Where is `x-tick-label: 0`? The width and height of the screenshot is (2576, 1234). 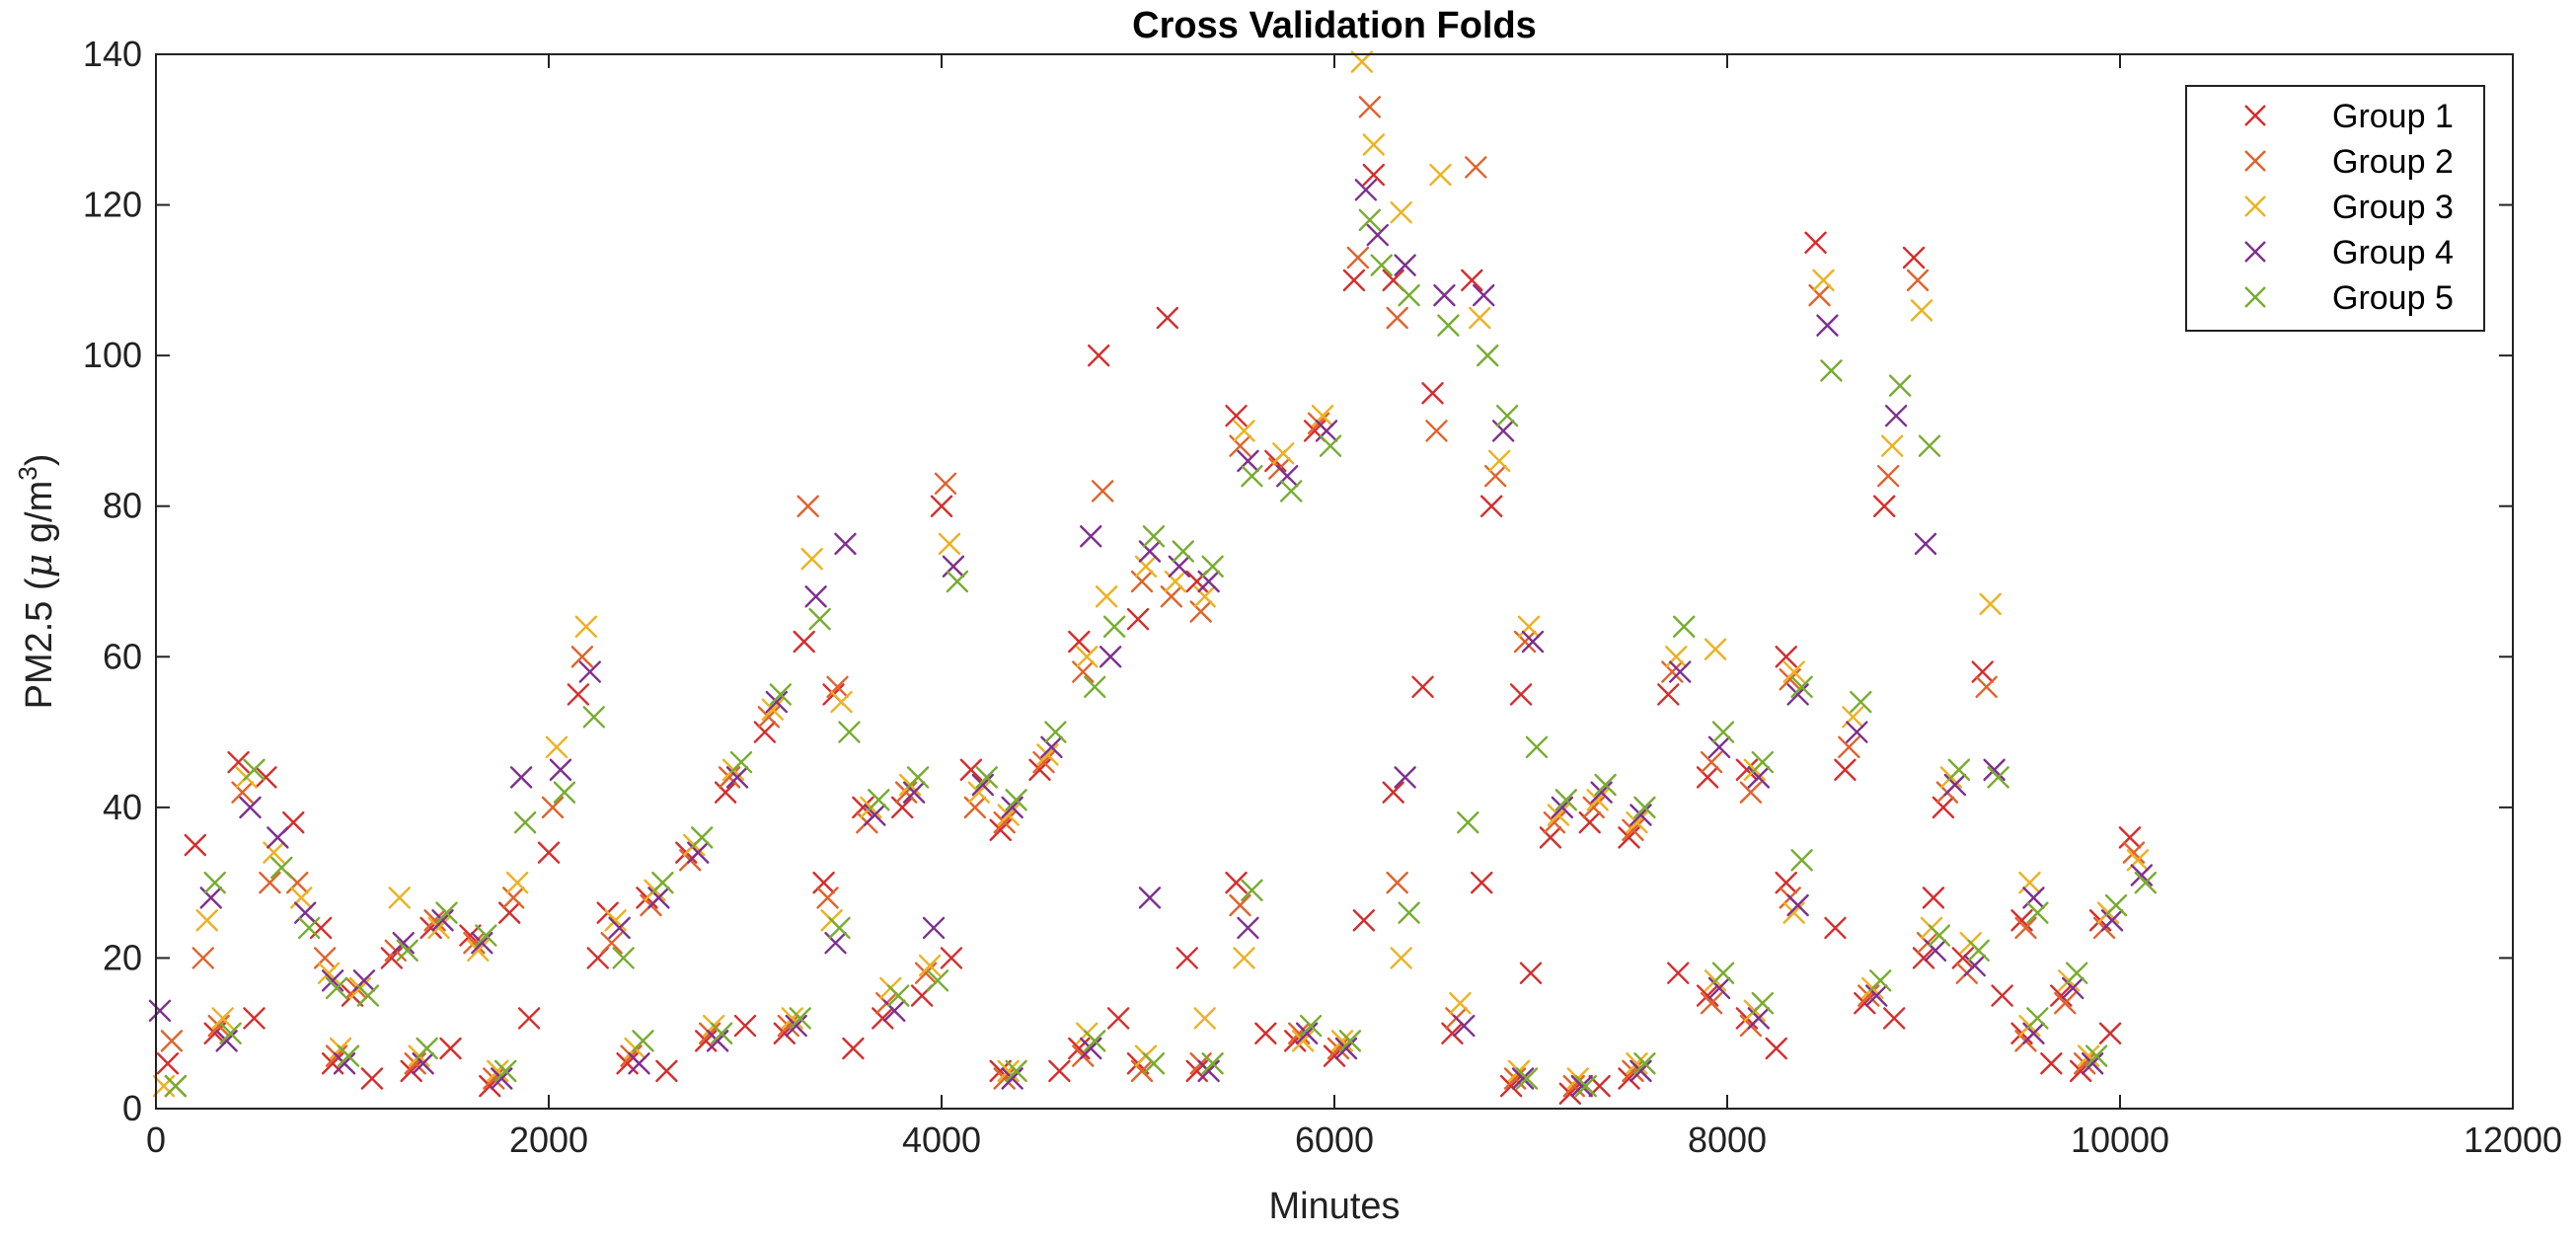
x-tick-label: 0 is located at coordinates (156, 1139).